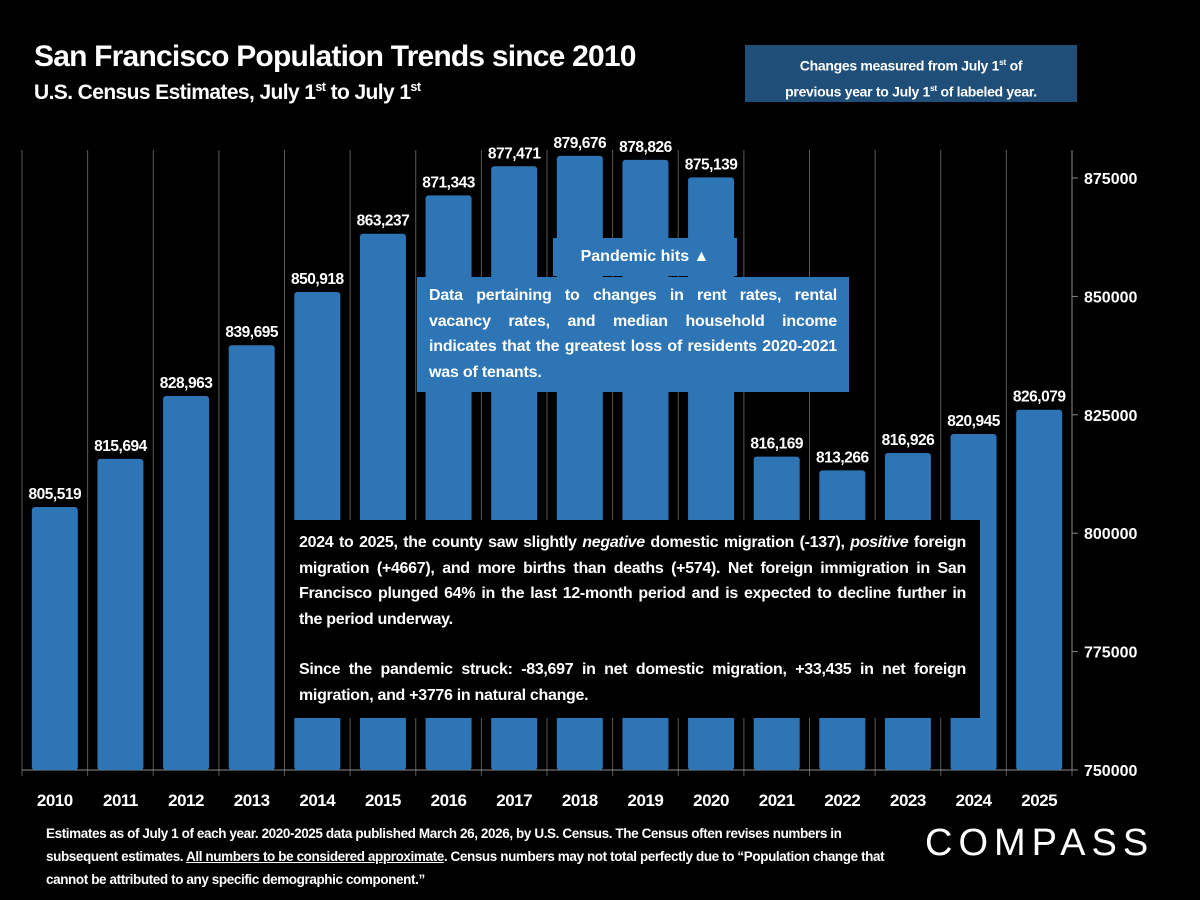 This screenshot has height=900, width=1200. What do you see at coordinates (55, 800) in the screenshot?
I see `x-tick-label: 2010` at bounding box center [55, 800].